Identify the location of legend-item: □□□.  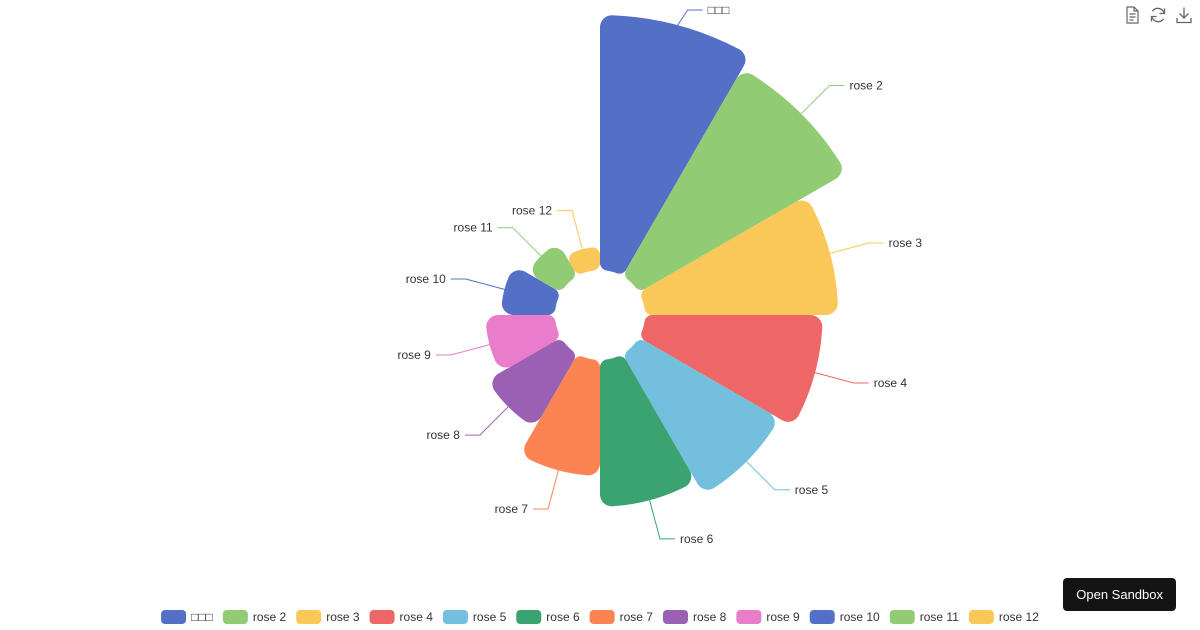
(187, 617).